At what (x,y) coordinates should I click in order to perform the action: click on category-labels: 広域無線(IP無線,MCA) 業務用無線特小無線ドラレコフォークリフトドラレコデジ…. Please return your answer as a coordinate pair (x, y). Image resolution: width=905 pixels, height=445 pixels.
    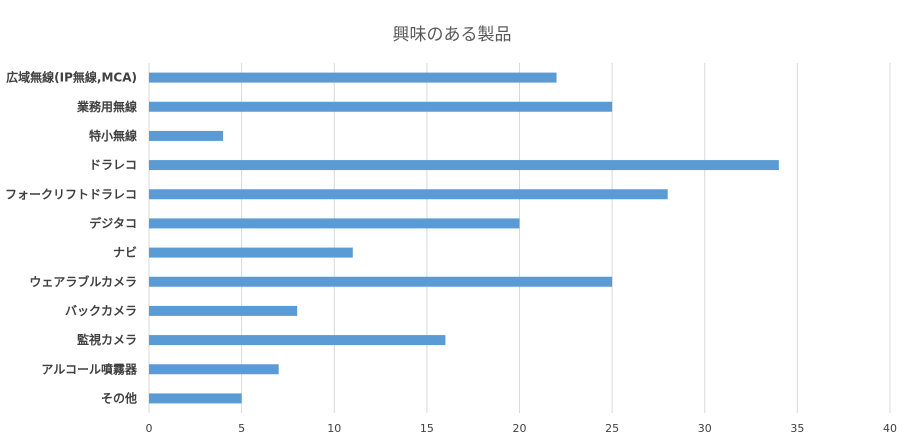
    Looking at the image, I should click on (71, 238).